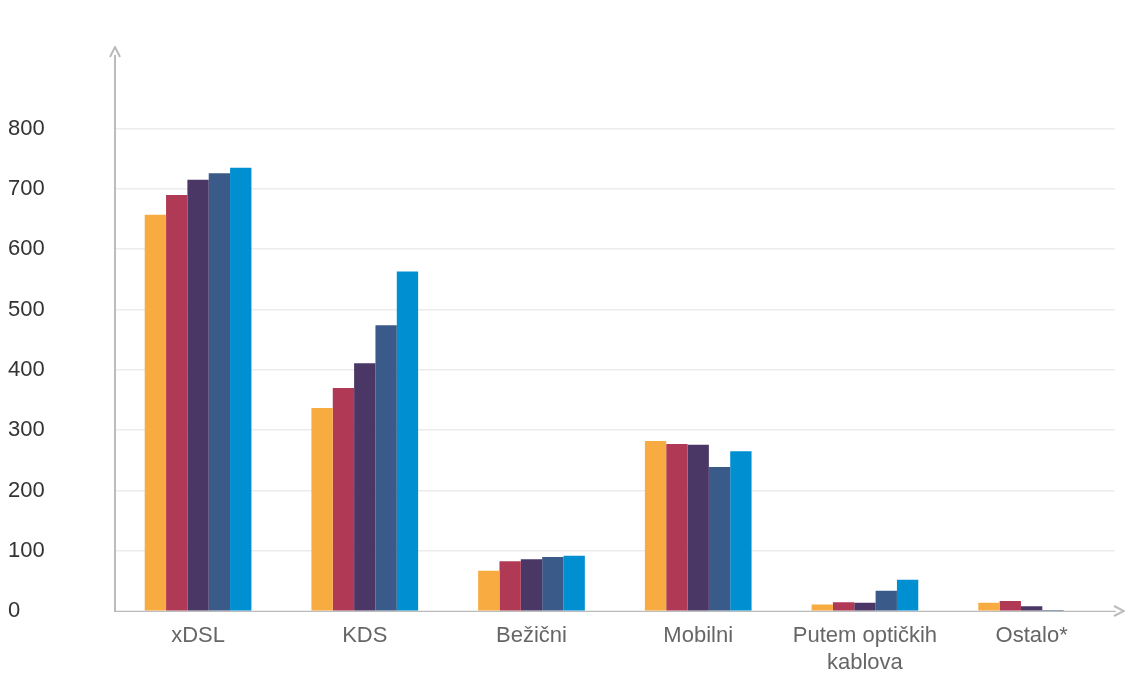  Describe the element at coordinates (14, 610) in the screenshot. I see `y-tick-label: 0` at that location.